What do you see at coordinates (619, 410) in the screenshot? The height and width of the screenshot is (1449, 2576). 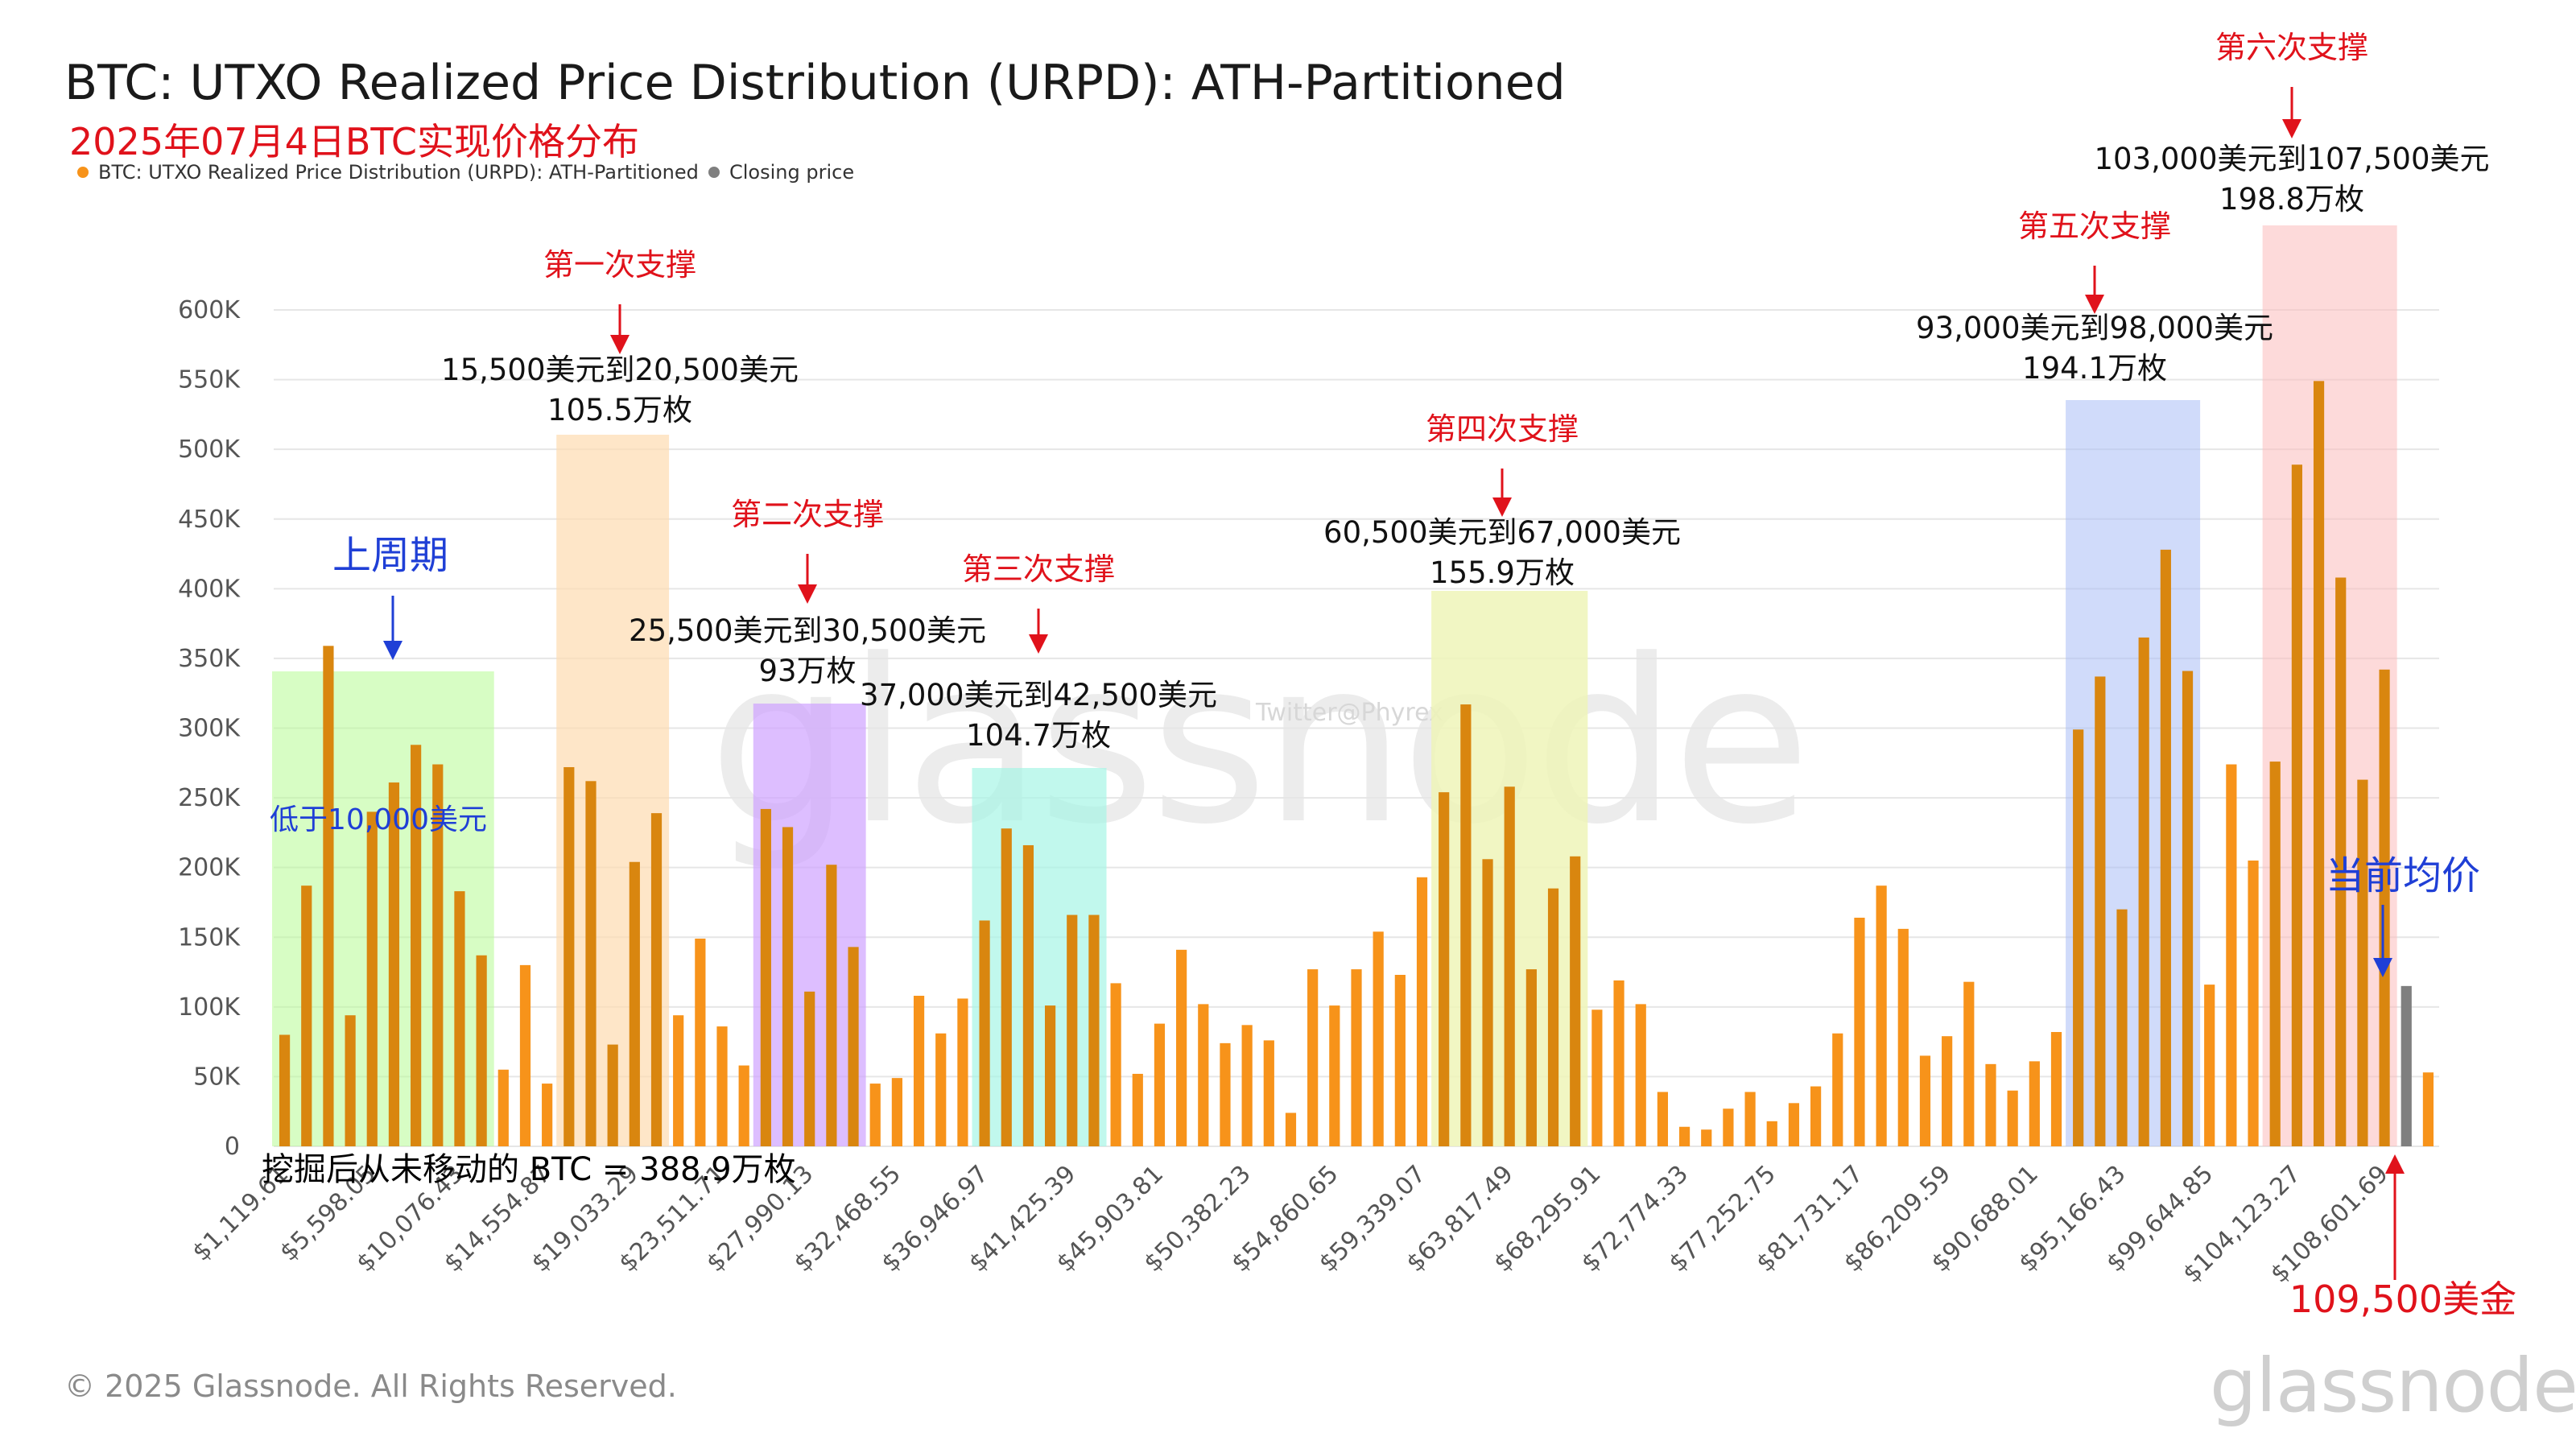 I see `support1-amount: 105.5万枚` at bounding box center [619, 410].